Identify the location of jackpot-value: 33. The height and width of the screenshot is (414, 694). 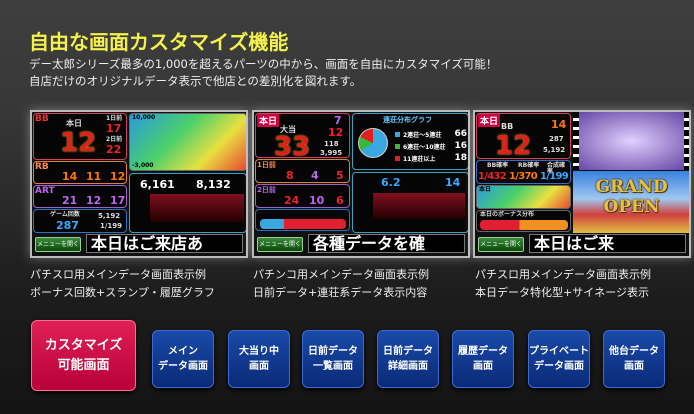
(292, 145).